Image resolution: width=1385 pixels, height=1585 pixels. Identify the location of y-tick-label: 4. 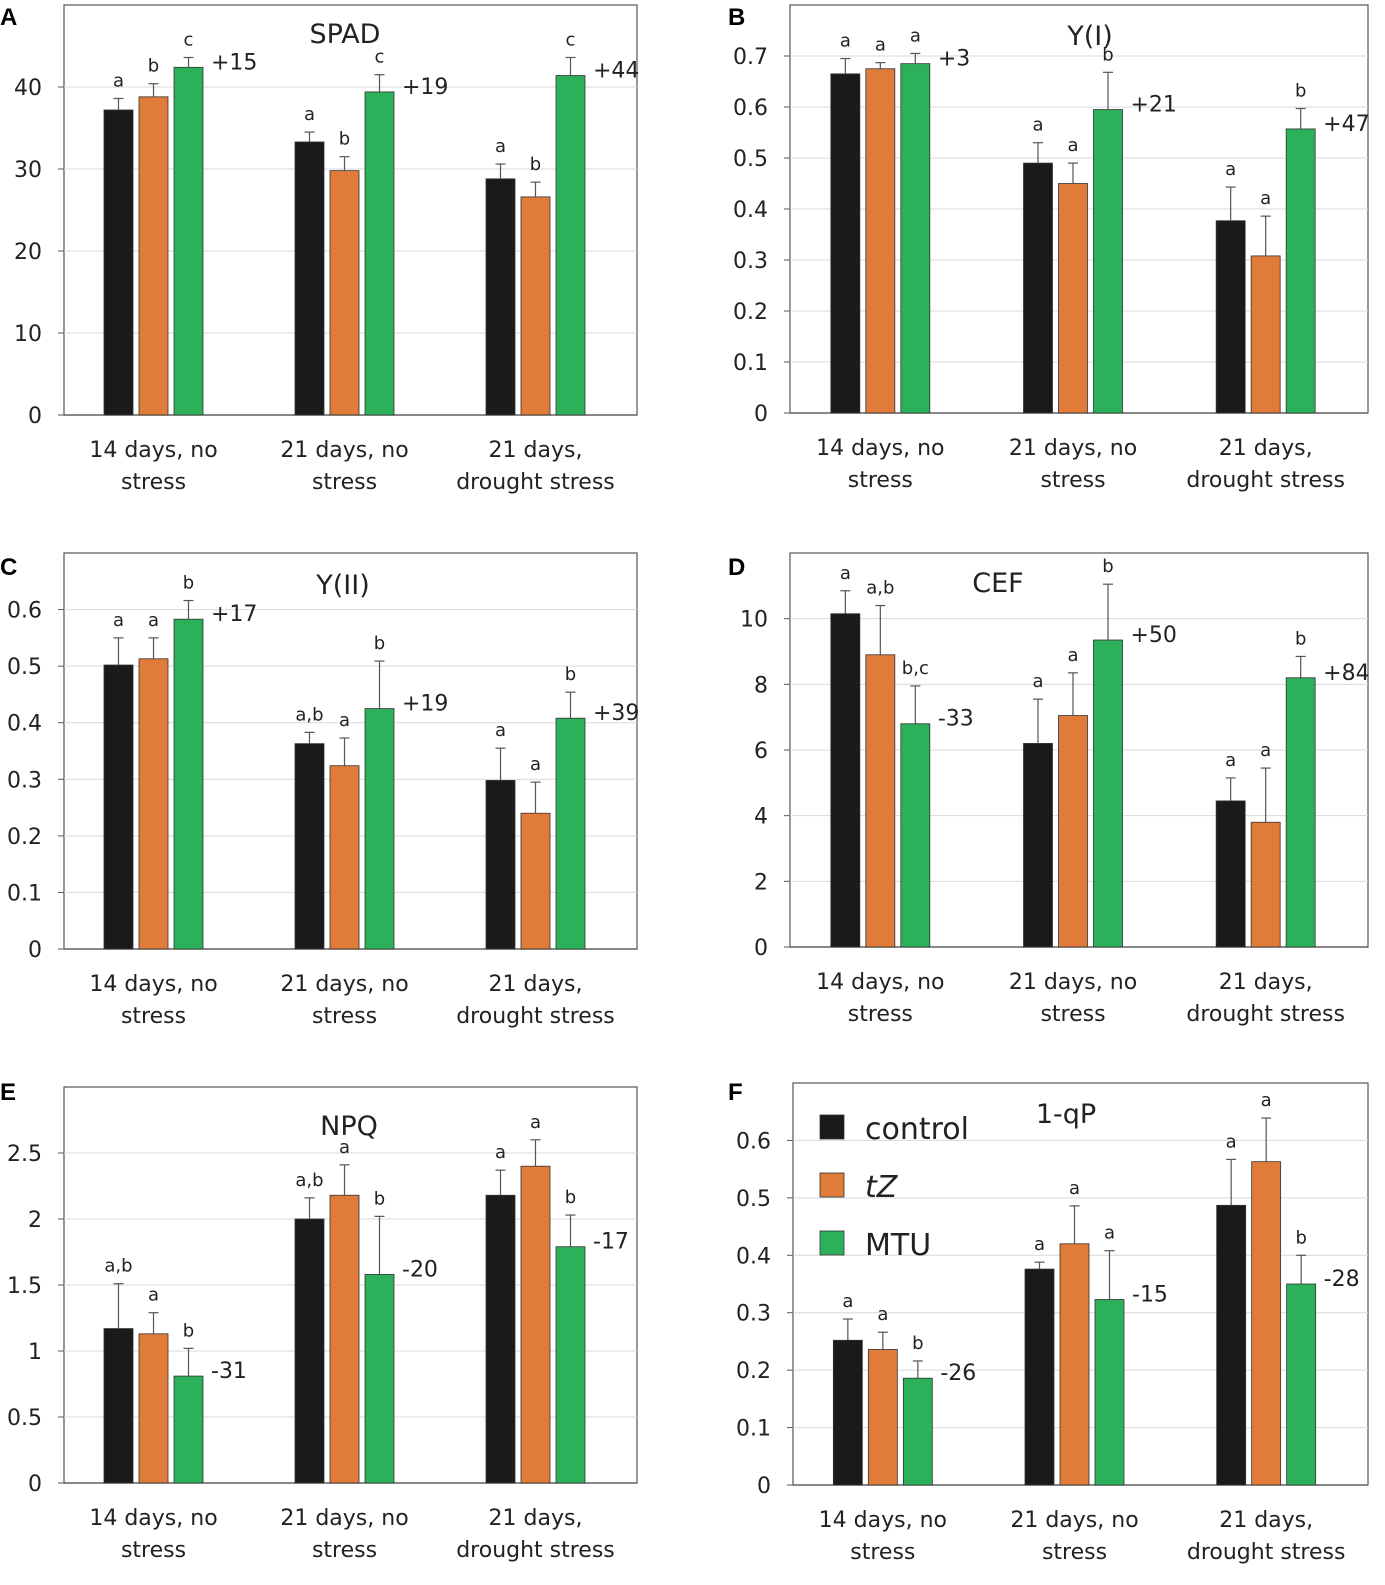
(761, 817).